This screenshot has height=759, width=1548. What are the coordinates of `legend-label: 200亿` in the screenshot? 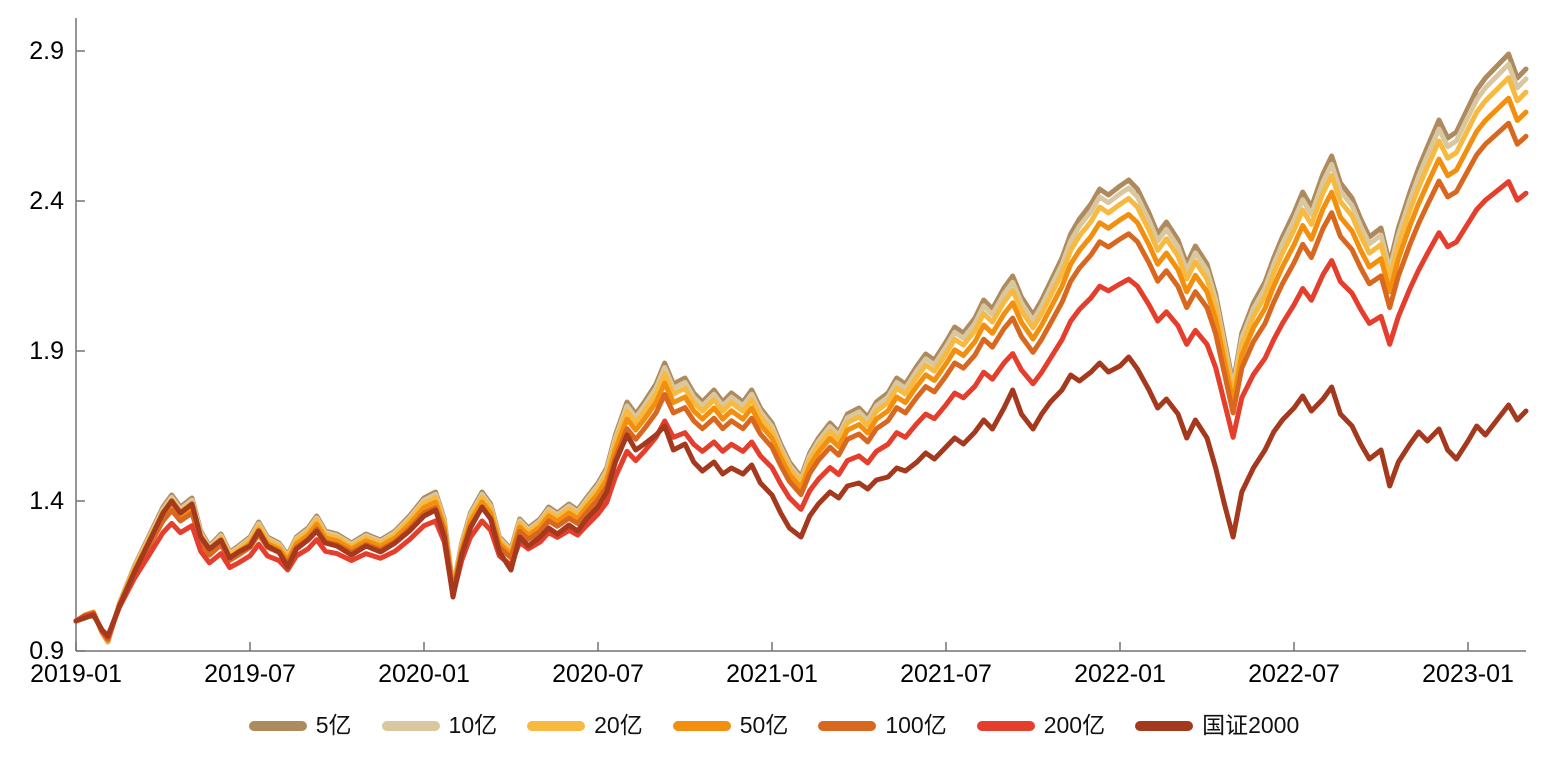 It's located at (1074, 725).